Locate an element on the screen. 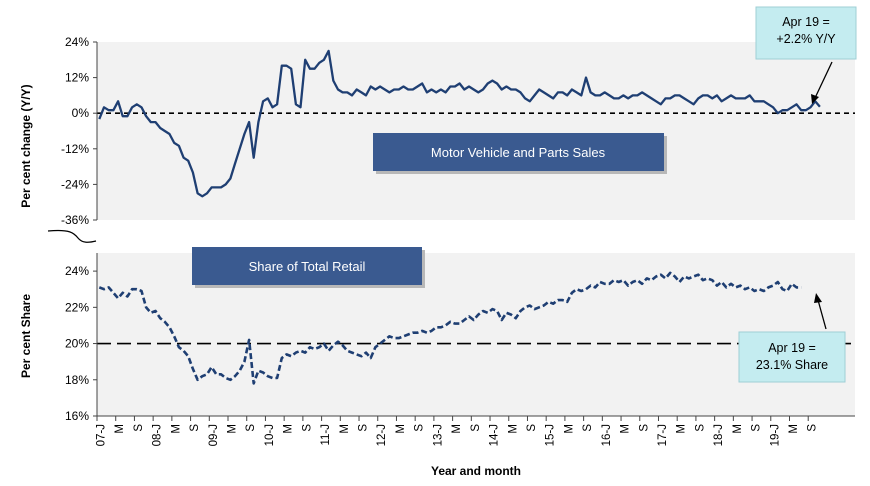 This screenshot has width=870, height=486. bottom-annotation-arrow is located at coordinates (822, 314).